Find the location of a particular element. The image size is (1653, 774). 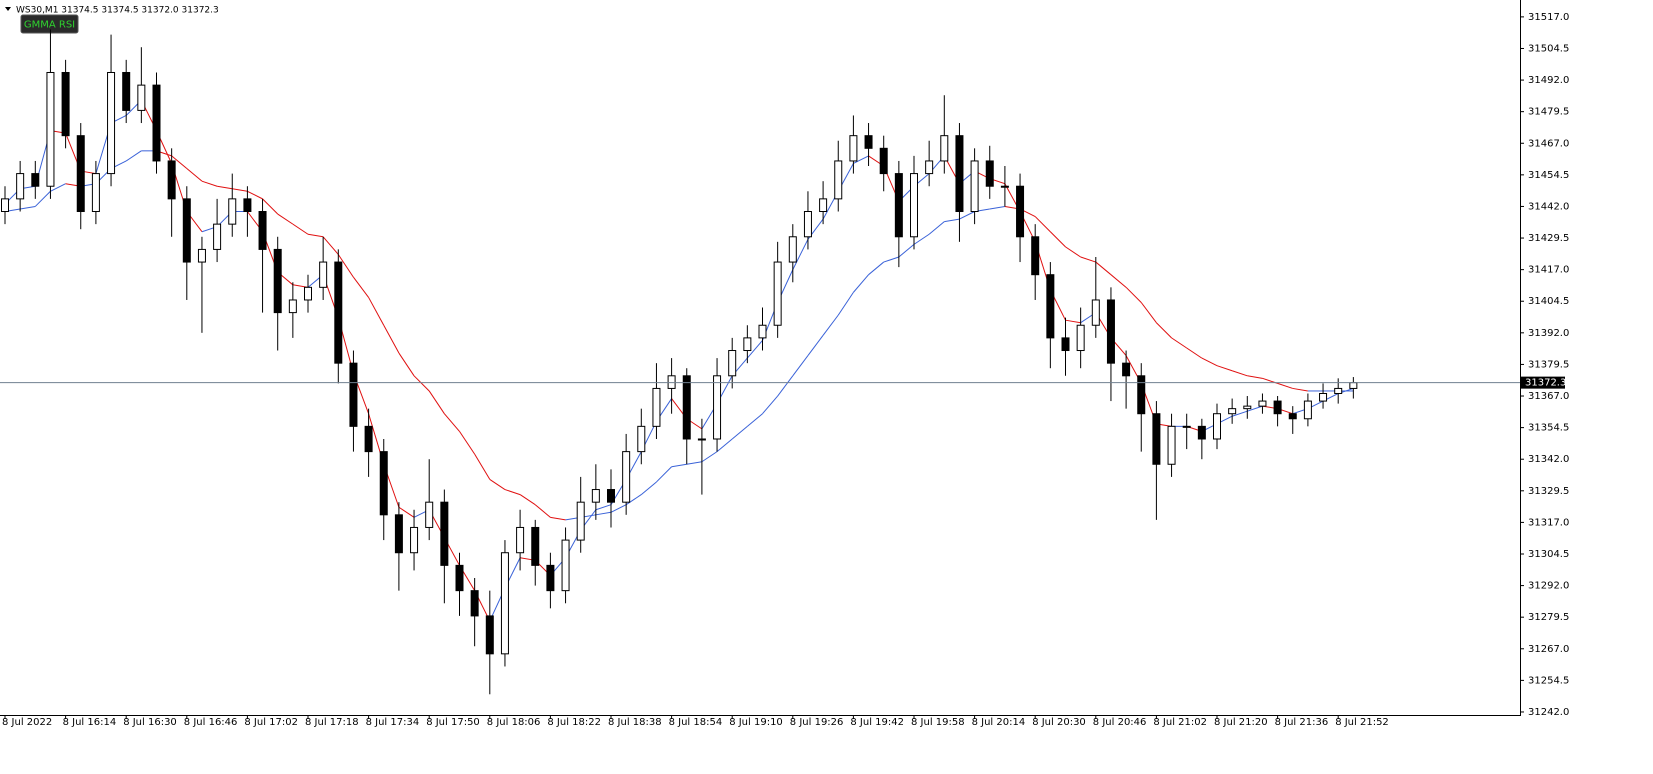

y-tick-label: 31404.5 is located at coordinates (1548, 301).